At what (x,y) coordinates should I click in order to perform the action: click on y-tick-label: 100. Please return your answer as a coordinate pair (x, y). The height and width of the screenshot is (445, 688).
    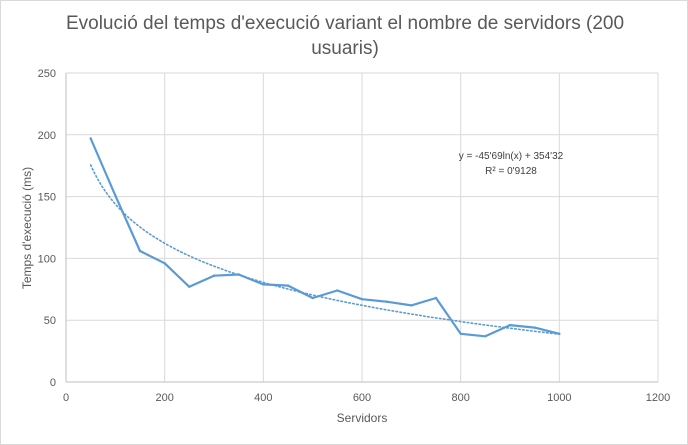
    Looking at the image, I should click on (47, 259).